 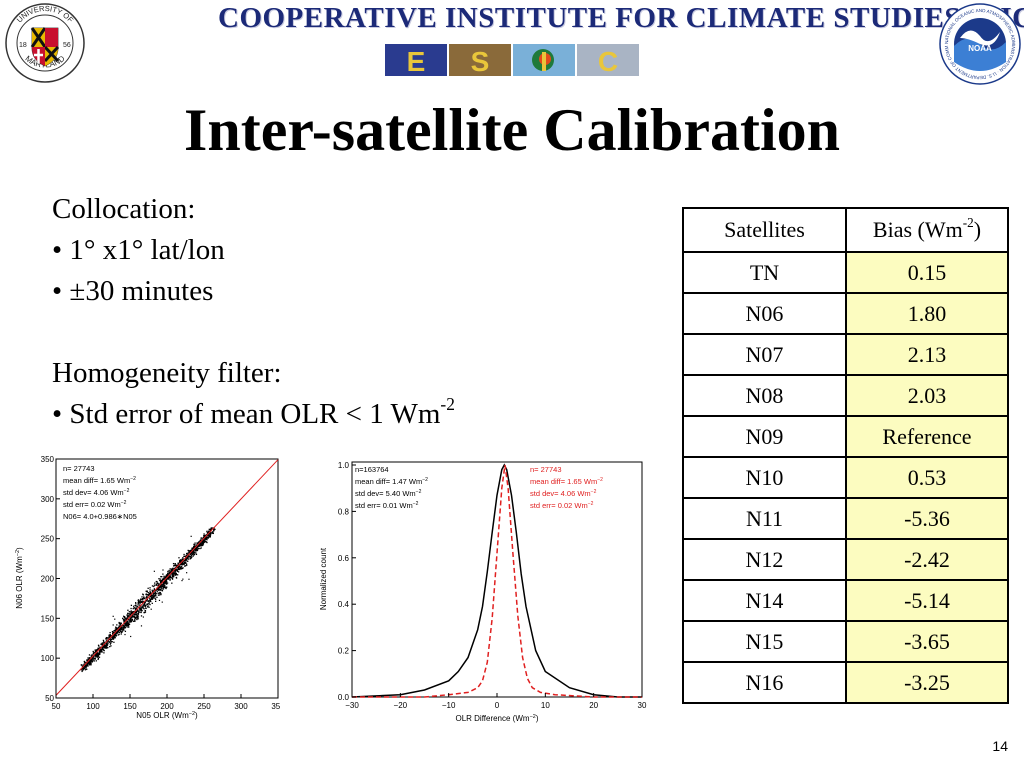 I want to click on table-row: N09 Reference, so click(x=845, y=436).